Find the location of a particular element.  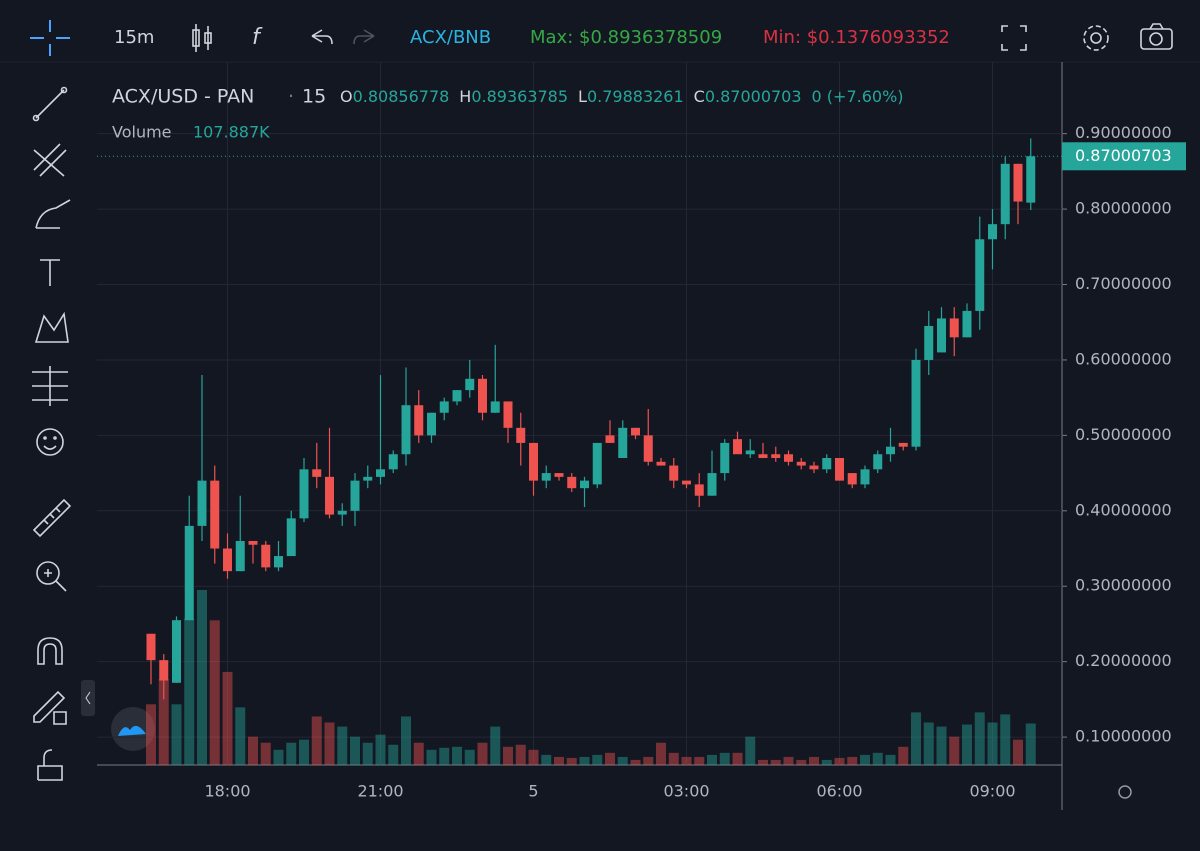

y-tick-label: 0.60000000 is located at coordinates (1123, 358).